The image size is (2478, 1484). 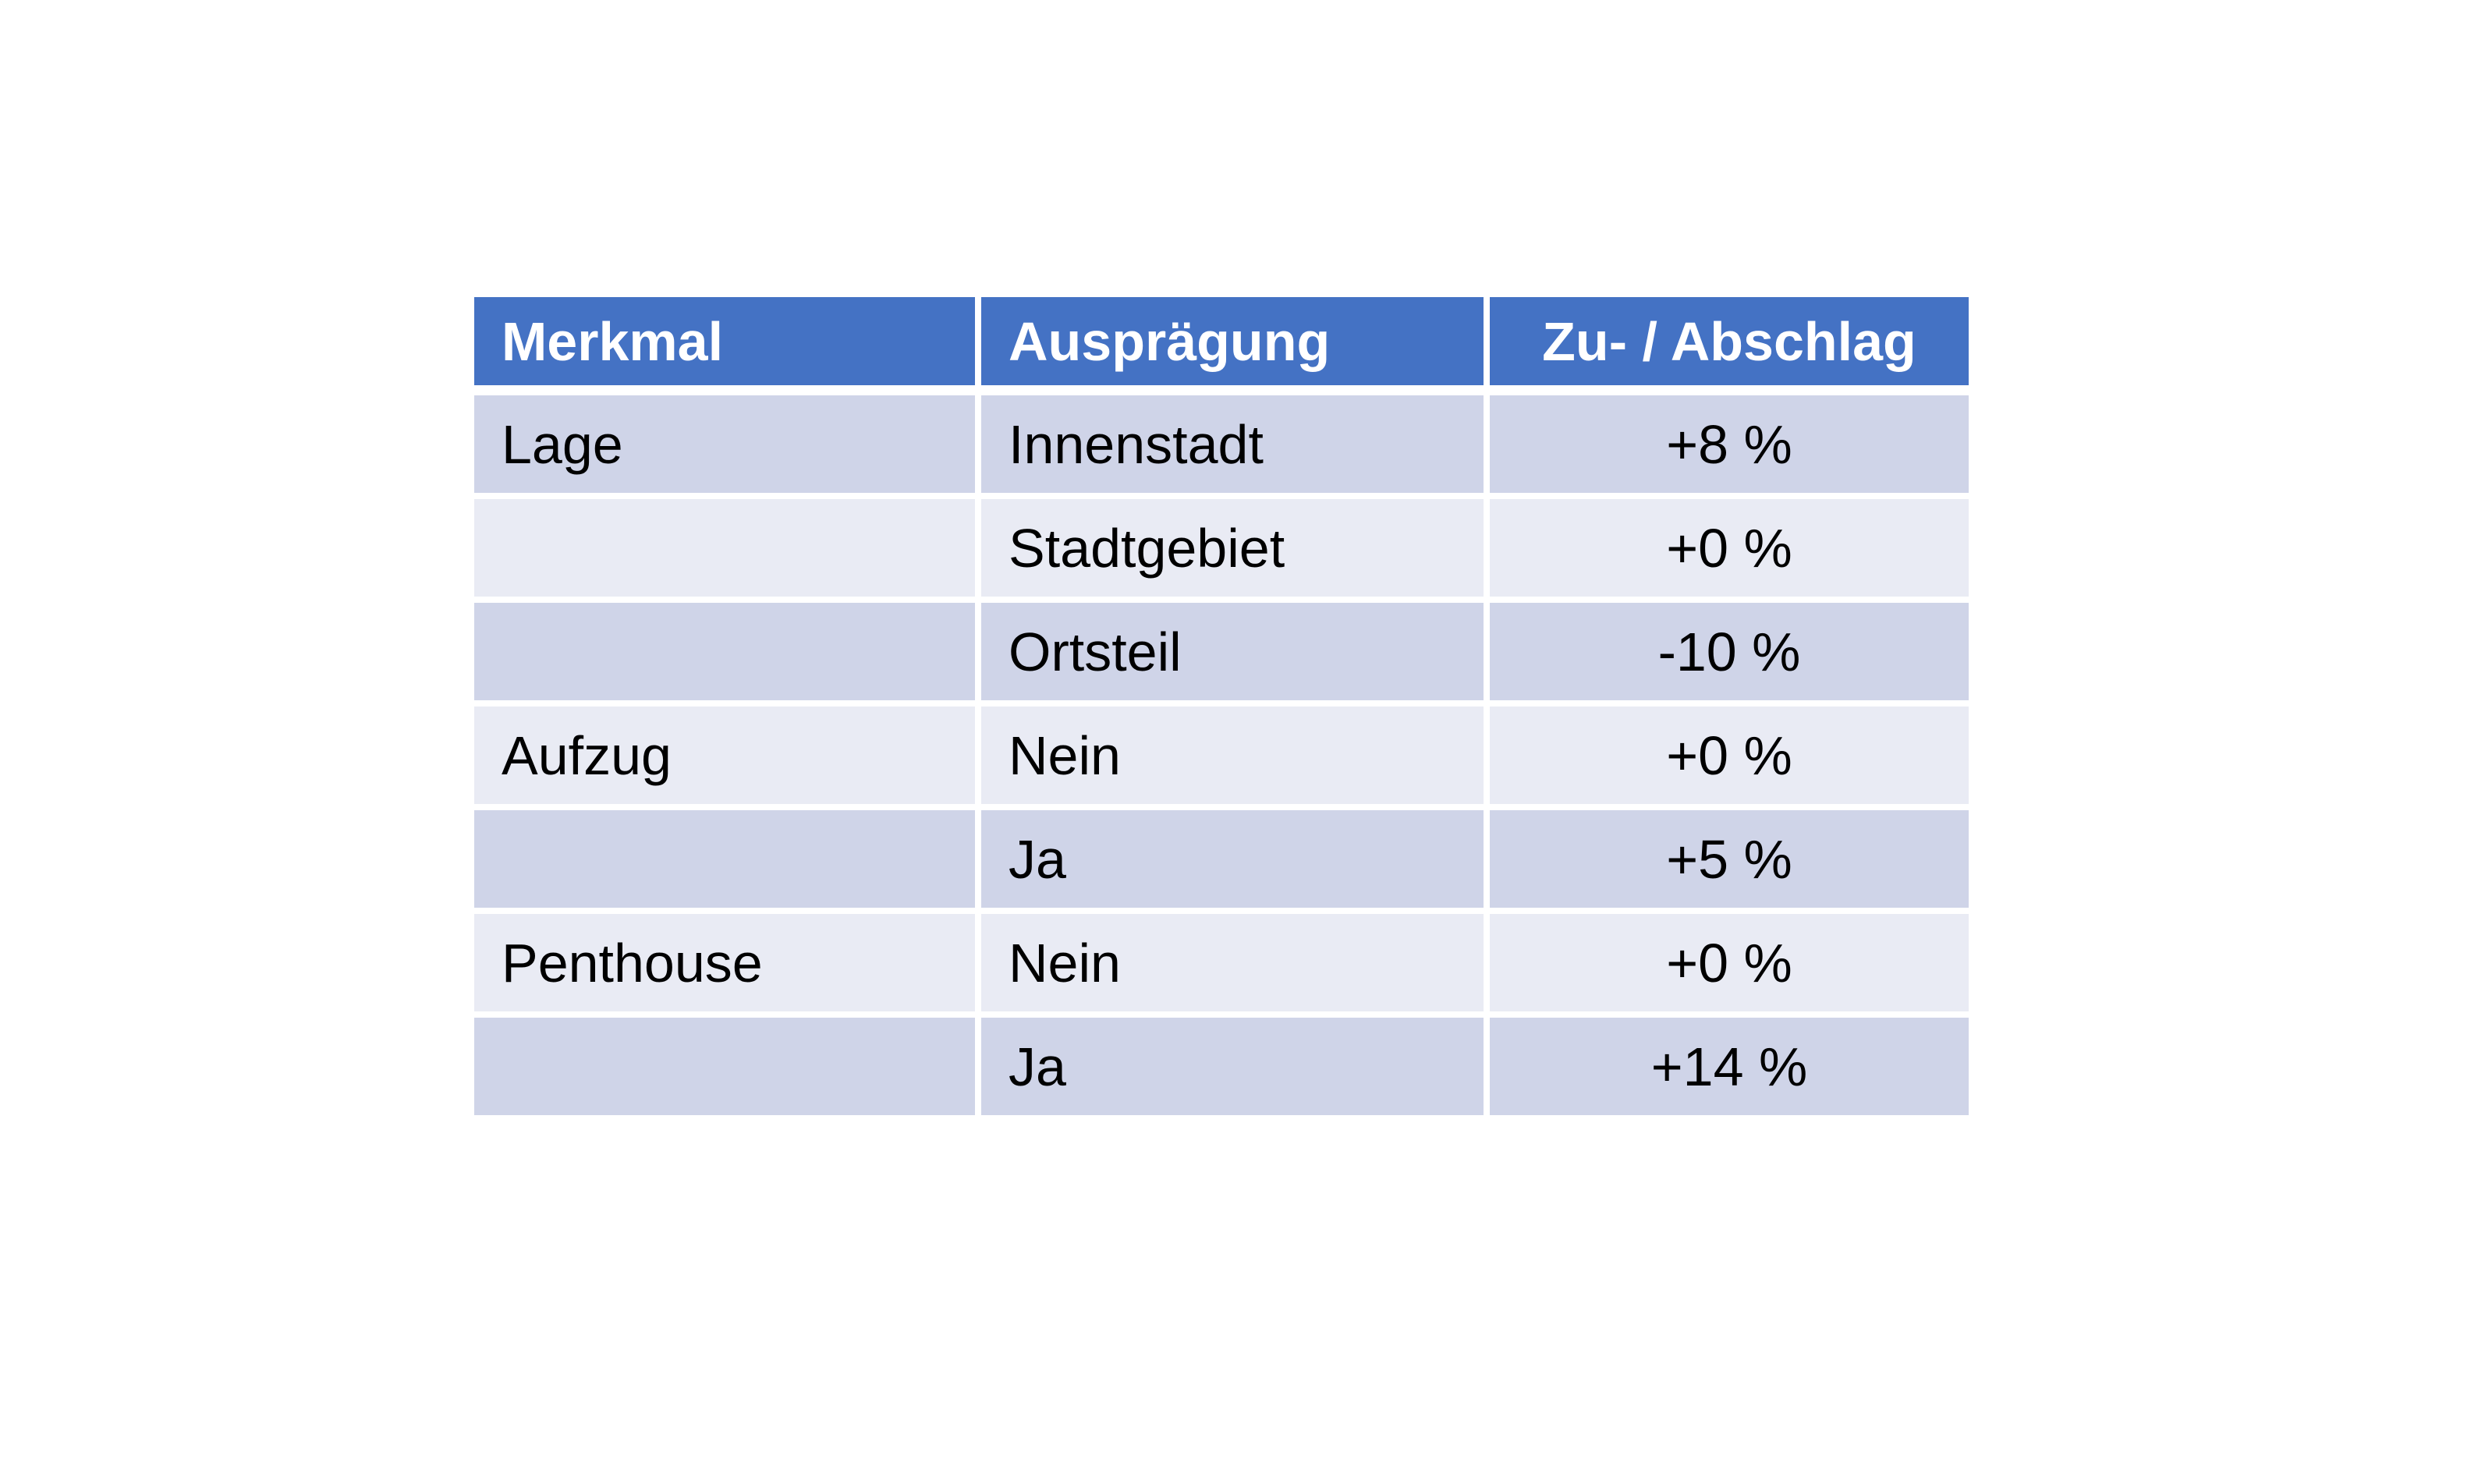 I want to click on table-header-row: Merkmal Ausprägung Zu- / Abschlag, so click(x=1221, y=343).